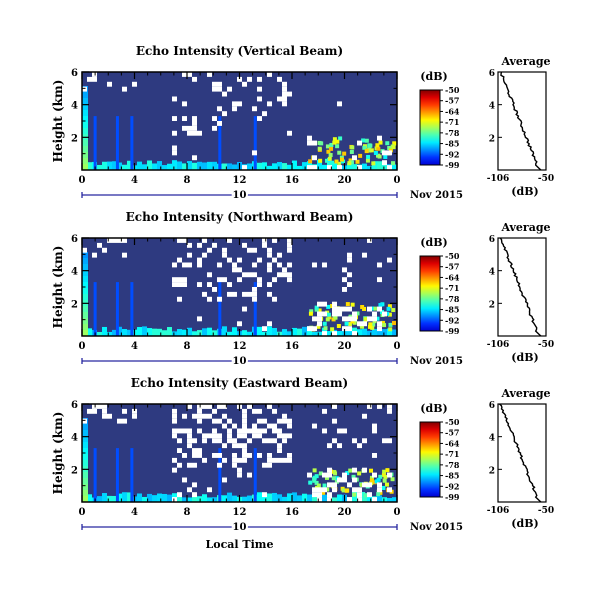 The height and width of the screenshot is (598, 613). What do you see at coordinates (520, 453) in the screenshot?
I see `average-profile-line` at bounding box center [520, 453].